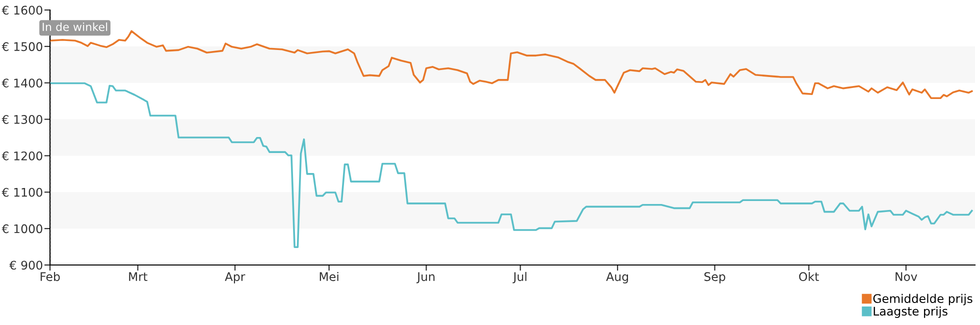 The height and width of the screenshot is (325, 980). What do you see at coordinates (22, 47) in the screenshot?
I see `y-tick-label: € 1500` at bounding box center [22, 47].